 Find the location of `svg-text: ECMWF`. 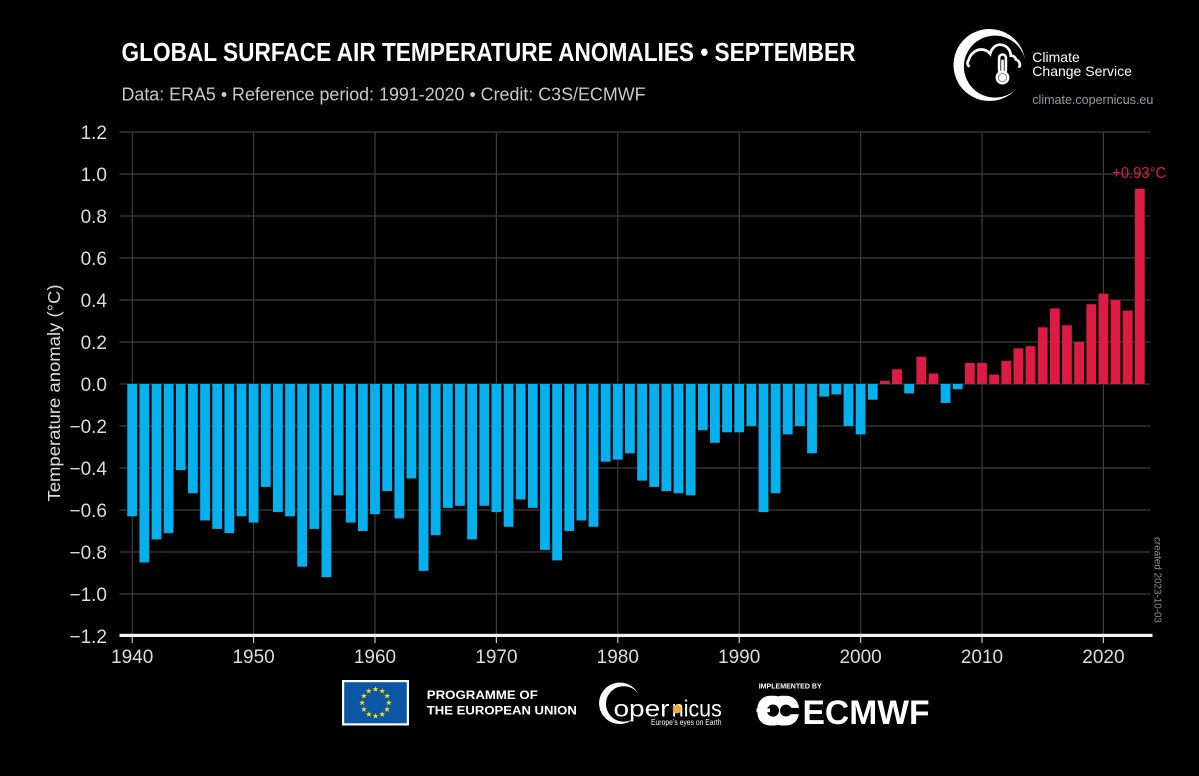

svg-text: ECMWF is located at coordinates (866, 713).